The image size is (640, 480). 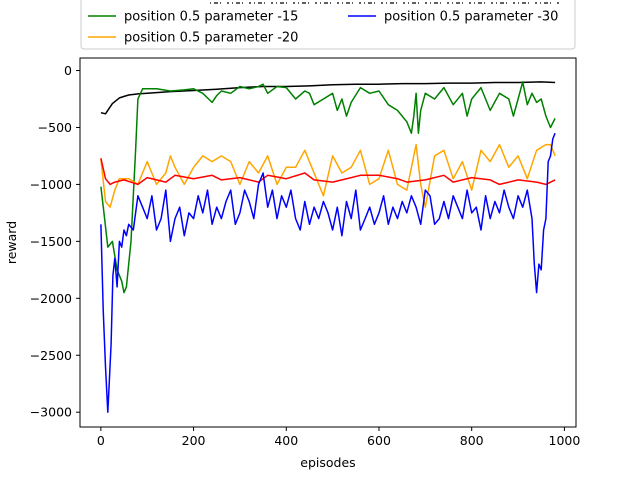 What do you see at coordinates (211, 38) in the screenshot?
I see `legend-label: position 0.5 parameter -20` at bounding box center [211, 38].